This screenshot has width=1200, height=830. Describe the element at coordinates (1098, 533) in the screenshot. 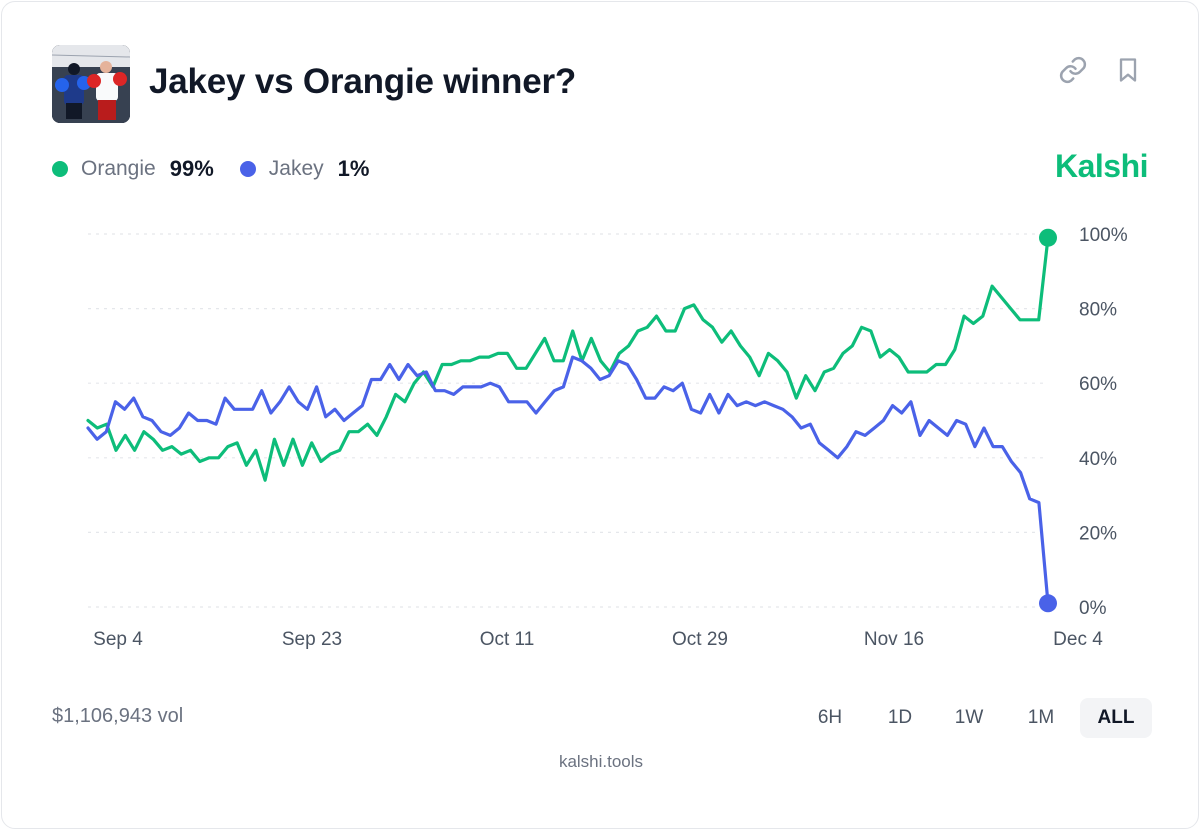

I see `y-tick-label: 20%` at that location.